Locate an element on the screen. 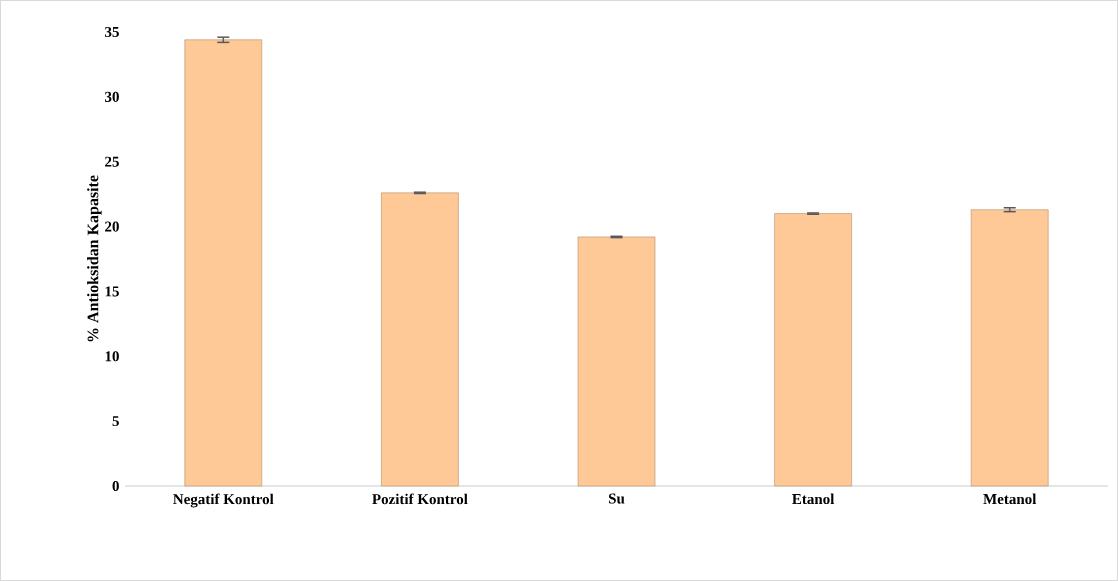 This screenshot has width=1118, height=581. x-tick-label: Etanol is located at coordinates (813, 499).